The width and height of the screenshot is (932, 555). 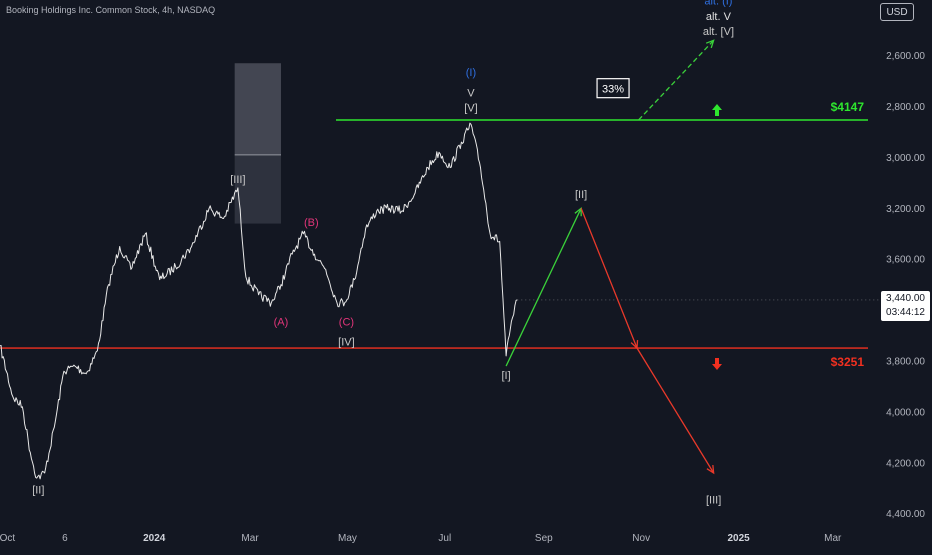 I want to click on alternate-projection-arrowhead, so click(x=710, y=44).